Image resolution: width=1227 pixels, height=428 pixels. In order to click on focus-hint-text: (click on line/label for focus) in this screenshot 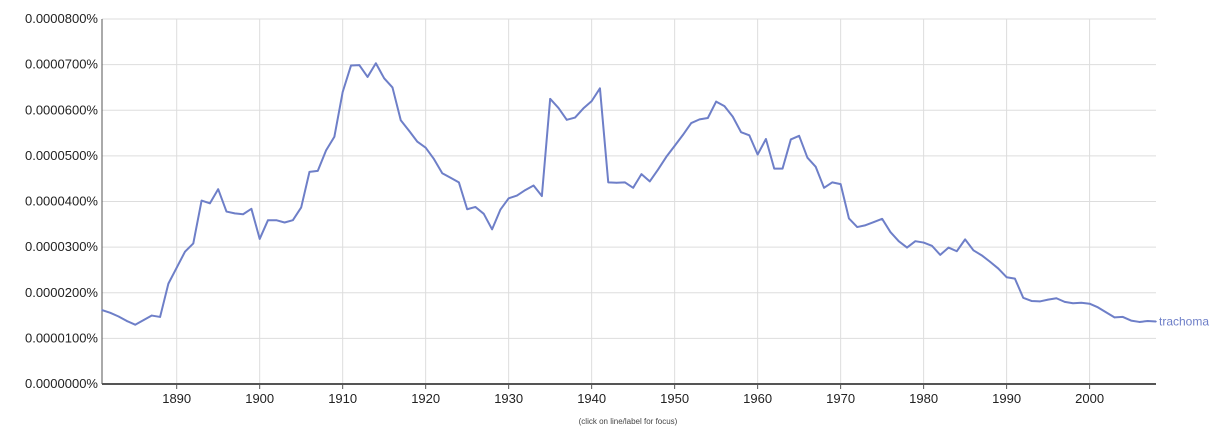, I will do `click(628, 421)`.